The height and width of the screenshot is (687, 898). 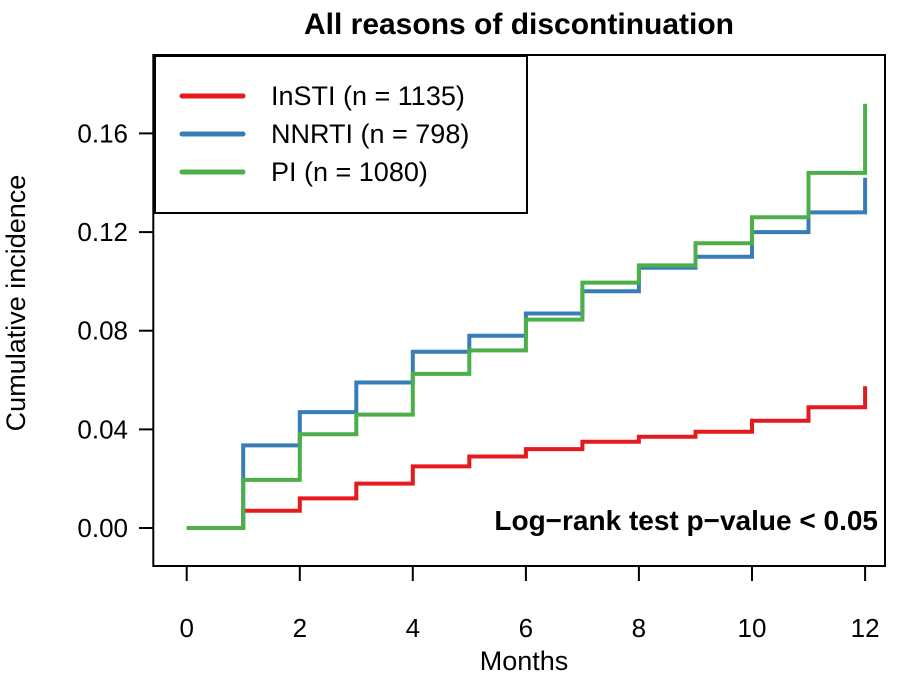 I want to click on legend-label-pi: PI (n = 1080), so click(x=349, y=172).